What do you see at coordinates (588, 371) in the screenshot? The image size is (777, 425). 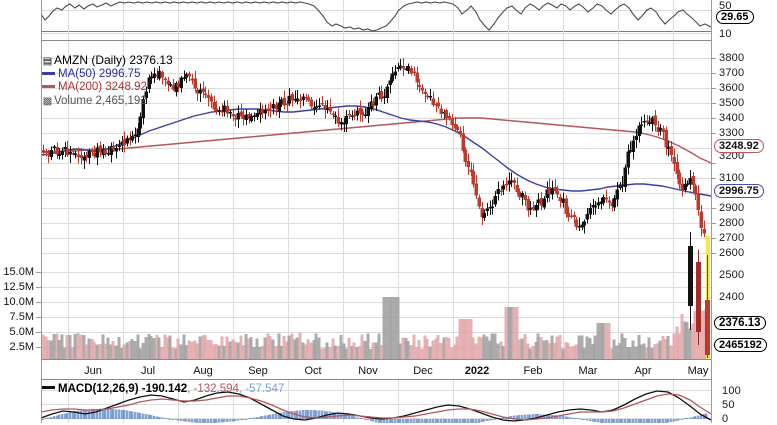 I see `x-label-mar: Mar` at bounding box center [588, 371].